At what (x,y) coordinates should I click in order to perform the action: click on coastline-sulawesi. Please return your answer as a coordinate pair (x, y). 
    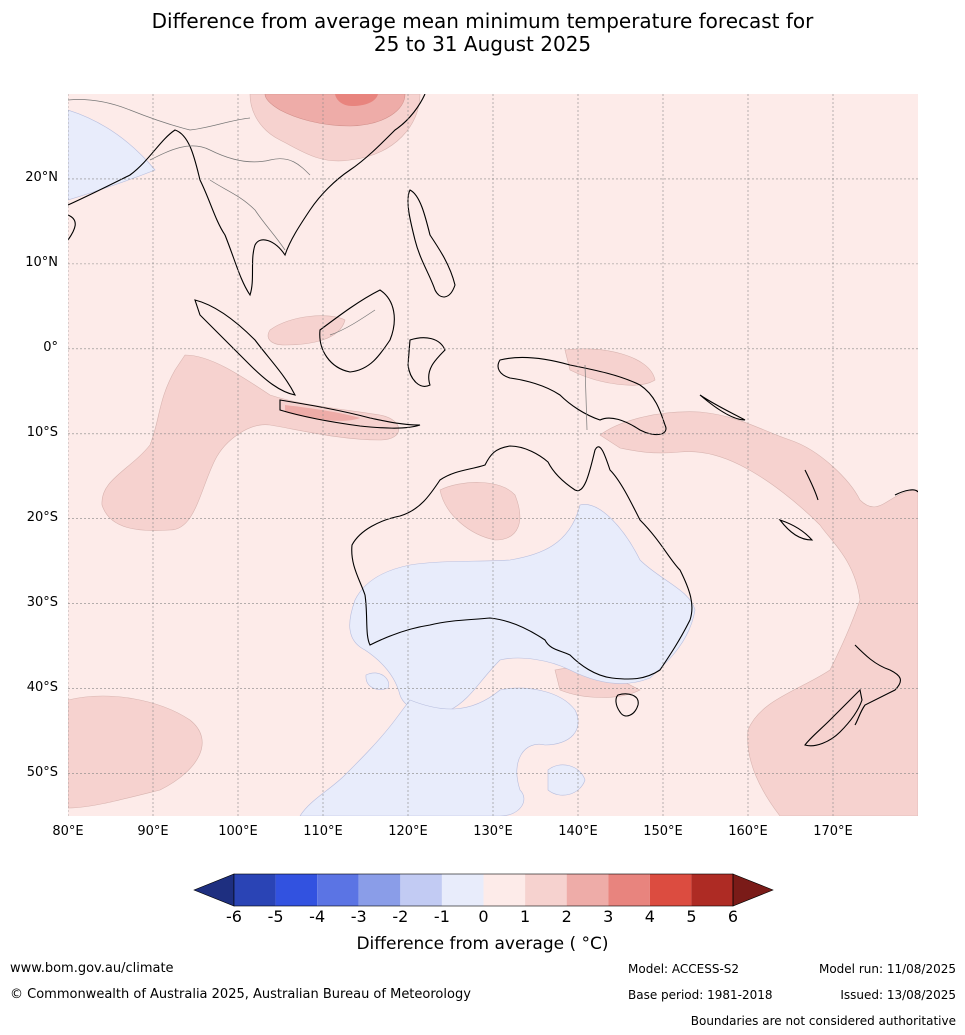
    Looking at the image, I should click on (426, 362).